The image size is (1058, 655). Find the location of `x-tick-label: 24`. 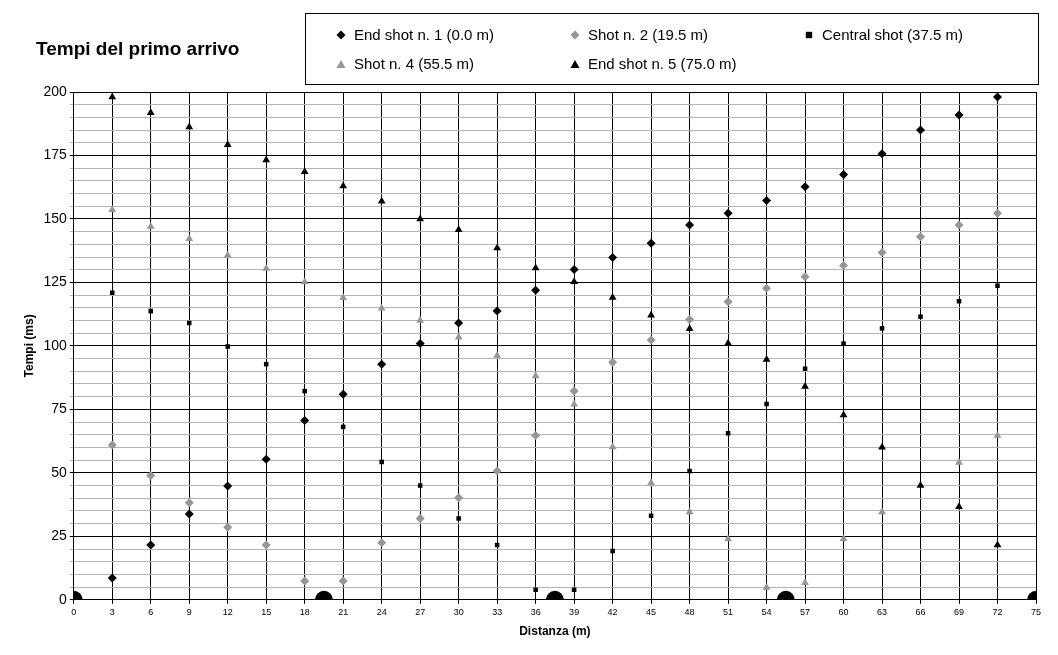

x-tick-label: 24 is located at coordinates (381, 611).